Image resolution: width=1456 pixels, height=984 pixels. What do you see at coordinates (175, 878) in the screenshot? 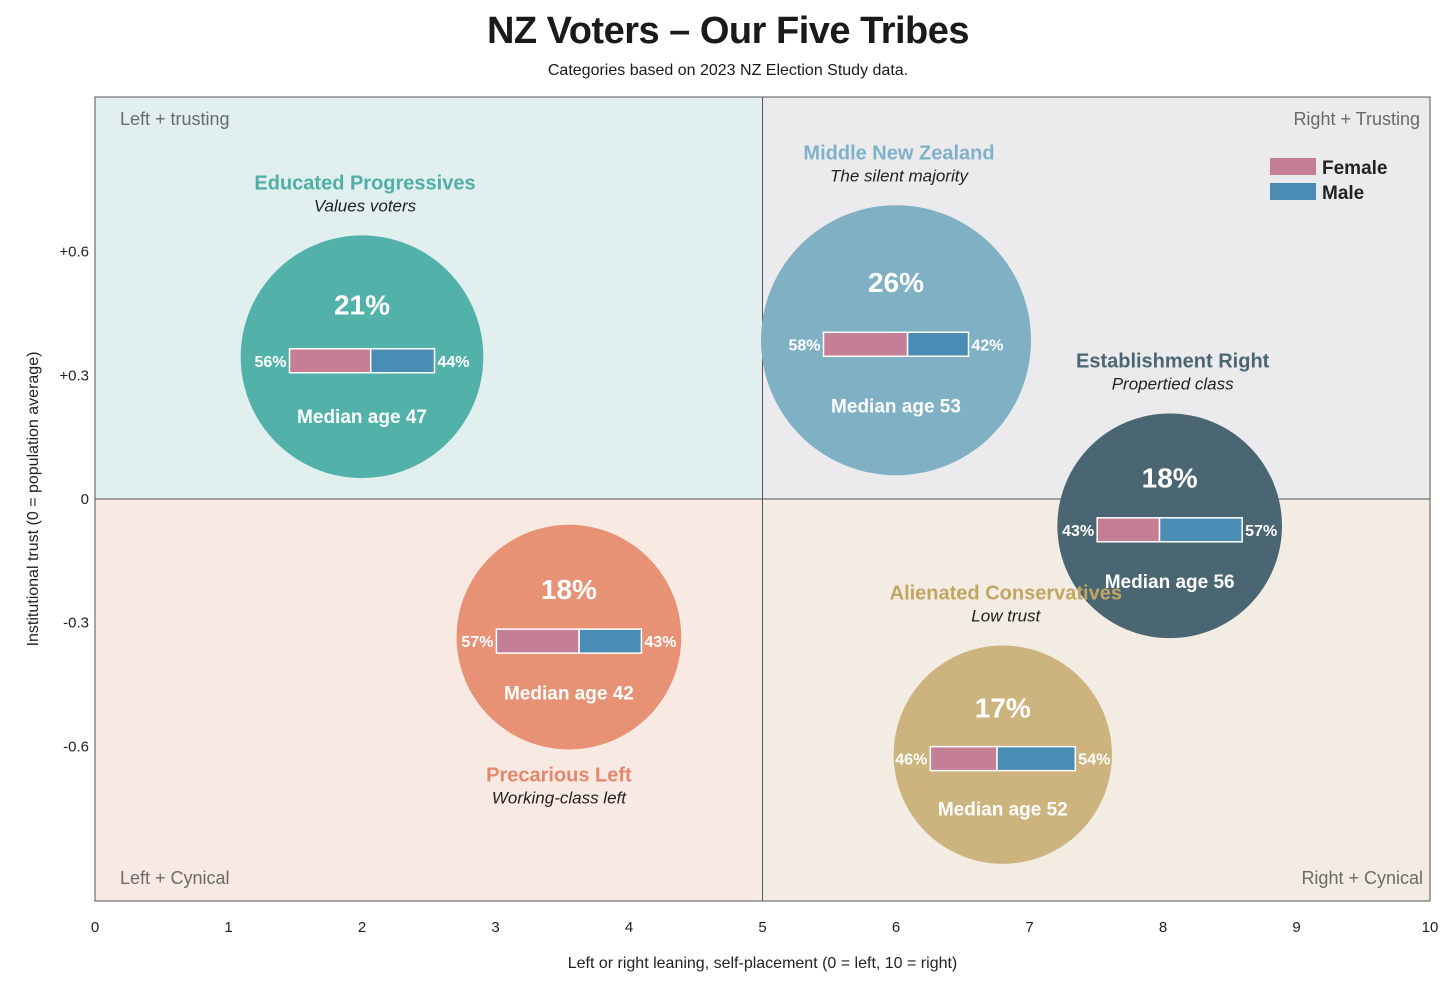
I see `quadrant-label-bottom-left: Left + Cynical` at bounding box center [175, 878].